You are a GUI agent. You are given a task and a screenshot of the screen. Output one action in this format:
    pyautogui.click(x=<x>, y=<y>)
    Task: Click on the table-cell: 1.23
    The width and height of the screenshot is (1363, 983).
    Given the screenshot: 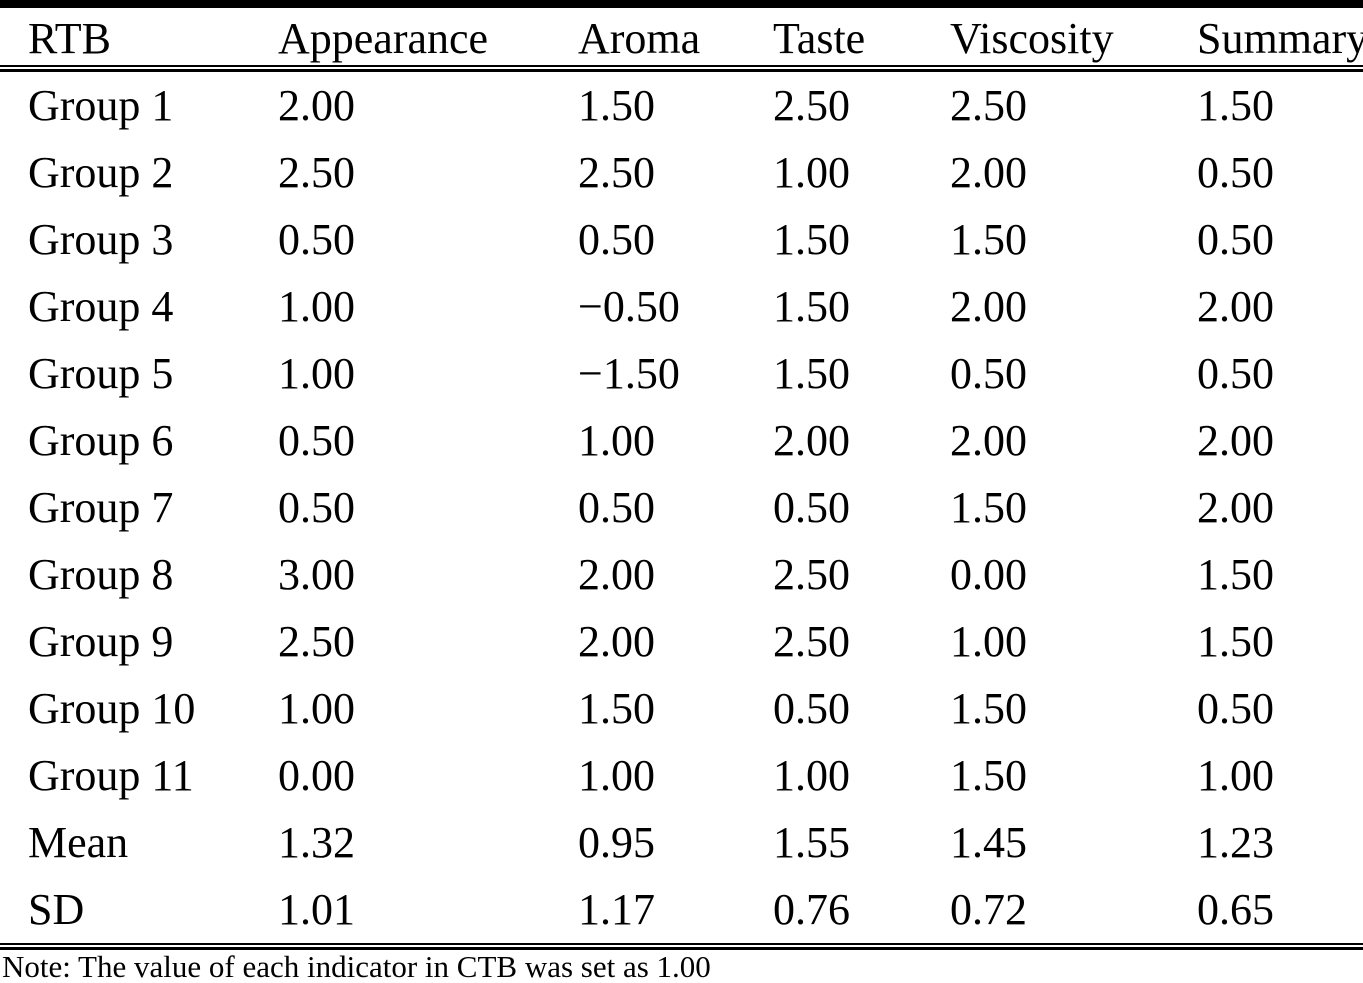 What is the action you would take?
    pyautogui.click(x=1235, y=842)
    